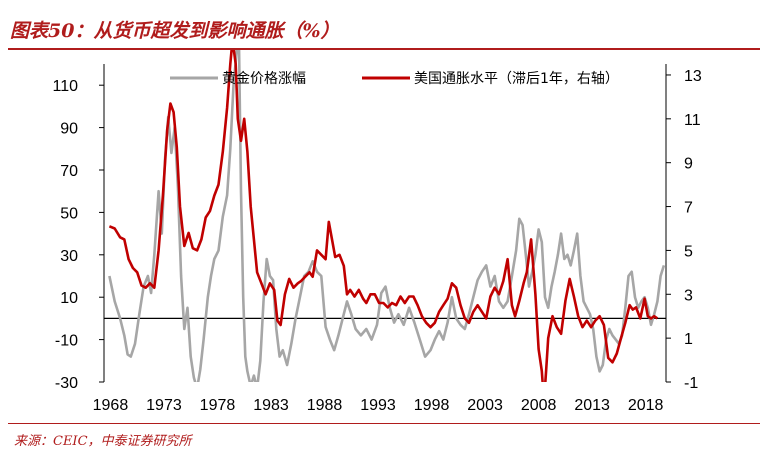 Image resolution: width=771 pixels, height=469 pixels. Describe the element at coordinates (394, 78) in the screenshot. I see `legend: 黄金价格涨幅 美国通胀水平（滞后1年，右轴）` at that location.